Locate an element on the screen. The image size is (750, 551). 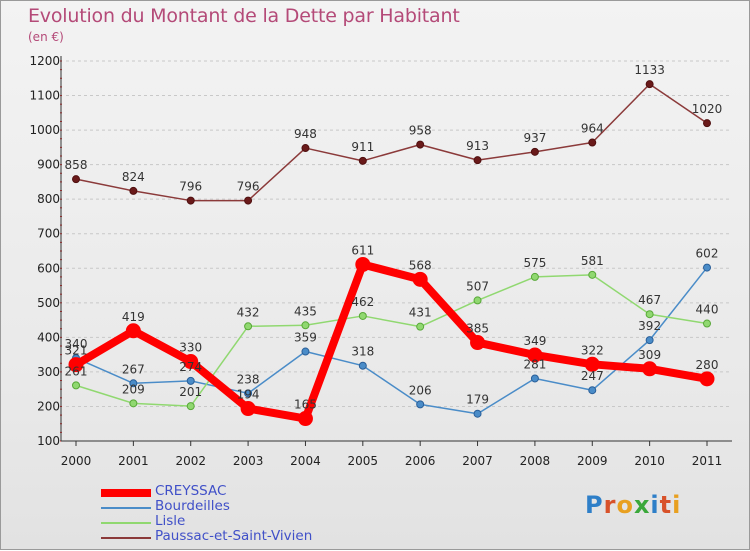
data-label-lisle: 507 is located at coordinates (477, 286).